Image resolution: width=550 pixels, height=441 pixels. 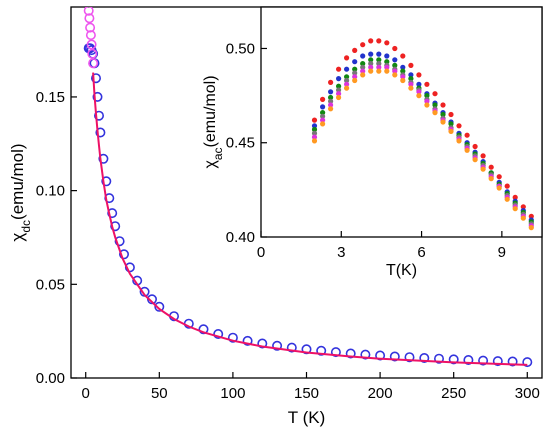 What do you see at coordinates (380, 393) in the screenshot?
I see `main-x-tick-label: 200` at bounding box center [380, 393].